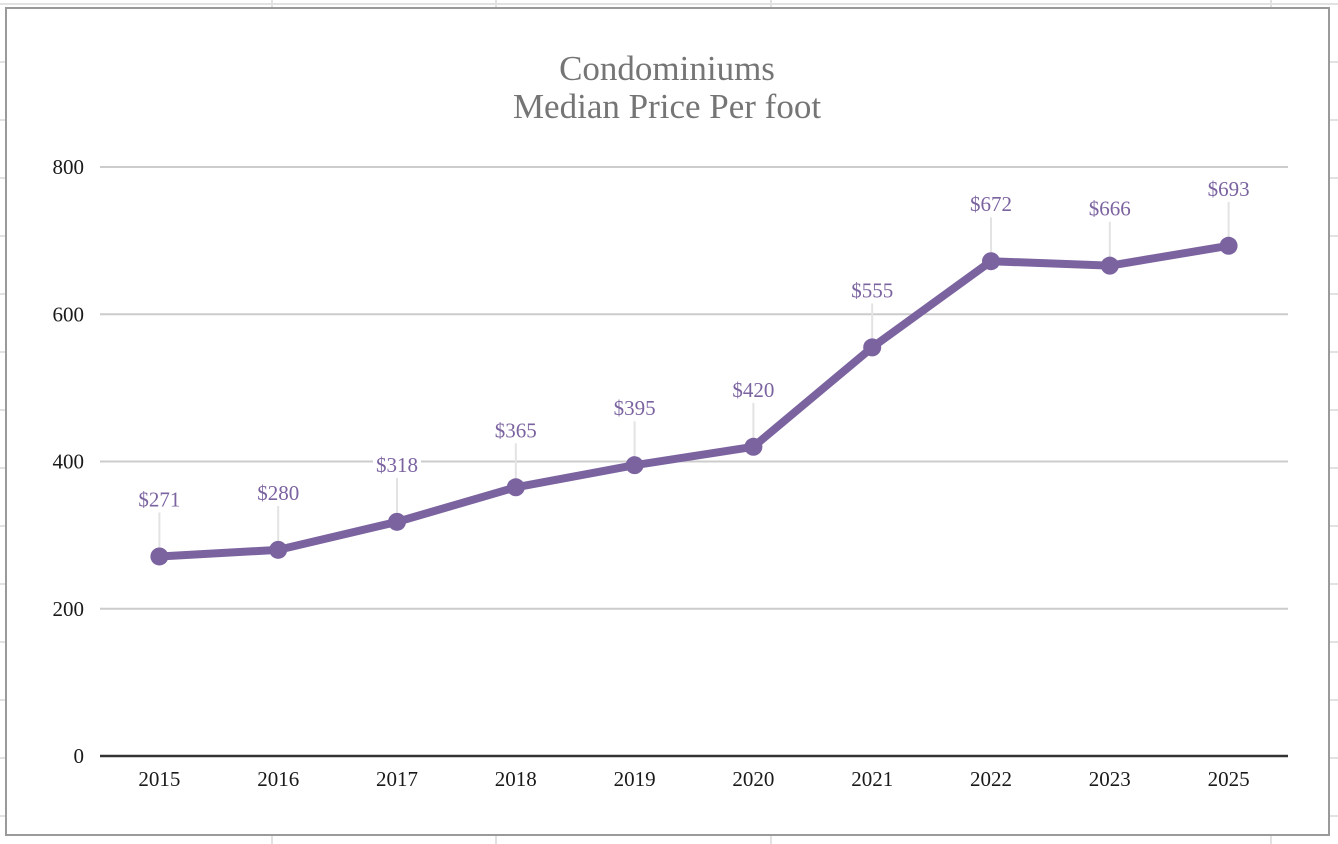 The image size is (1338, 844). I want to click on y-tick-label: 400, so click(69, 462).